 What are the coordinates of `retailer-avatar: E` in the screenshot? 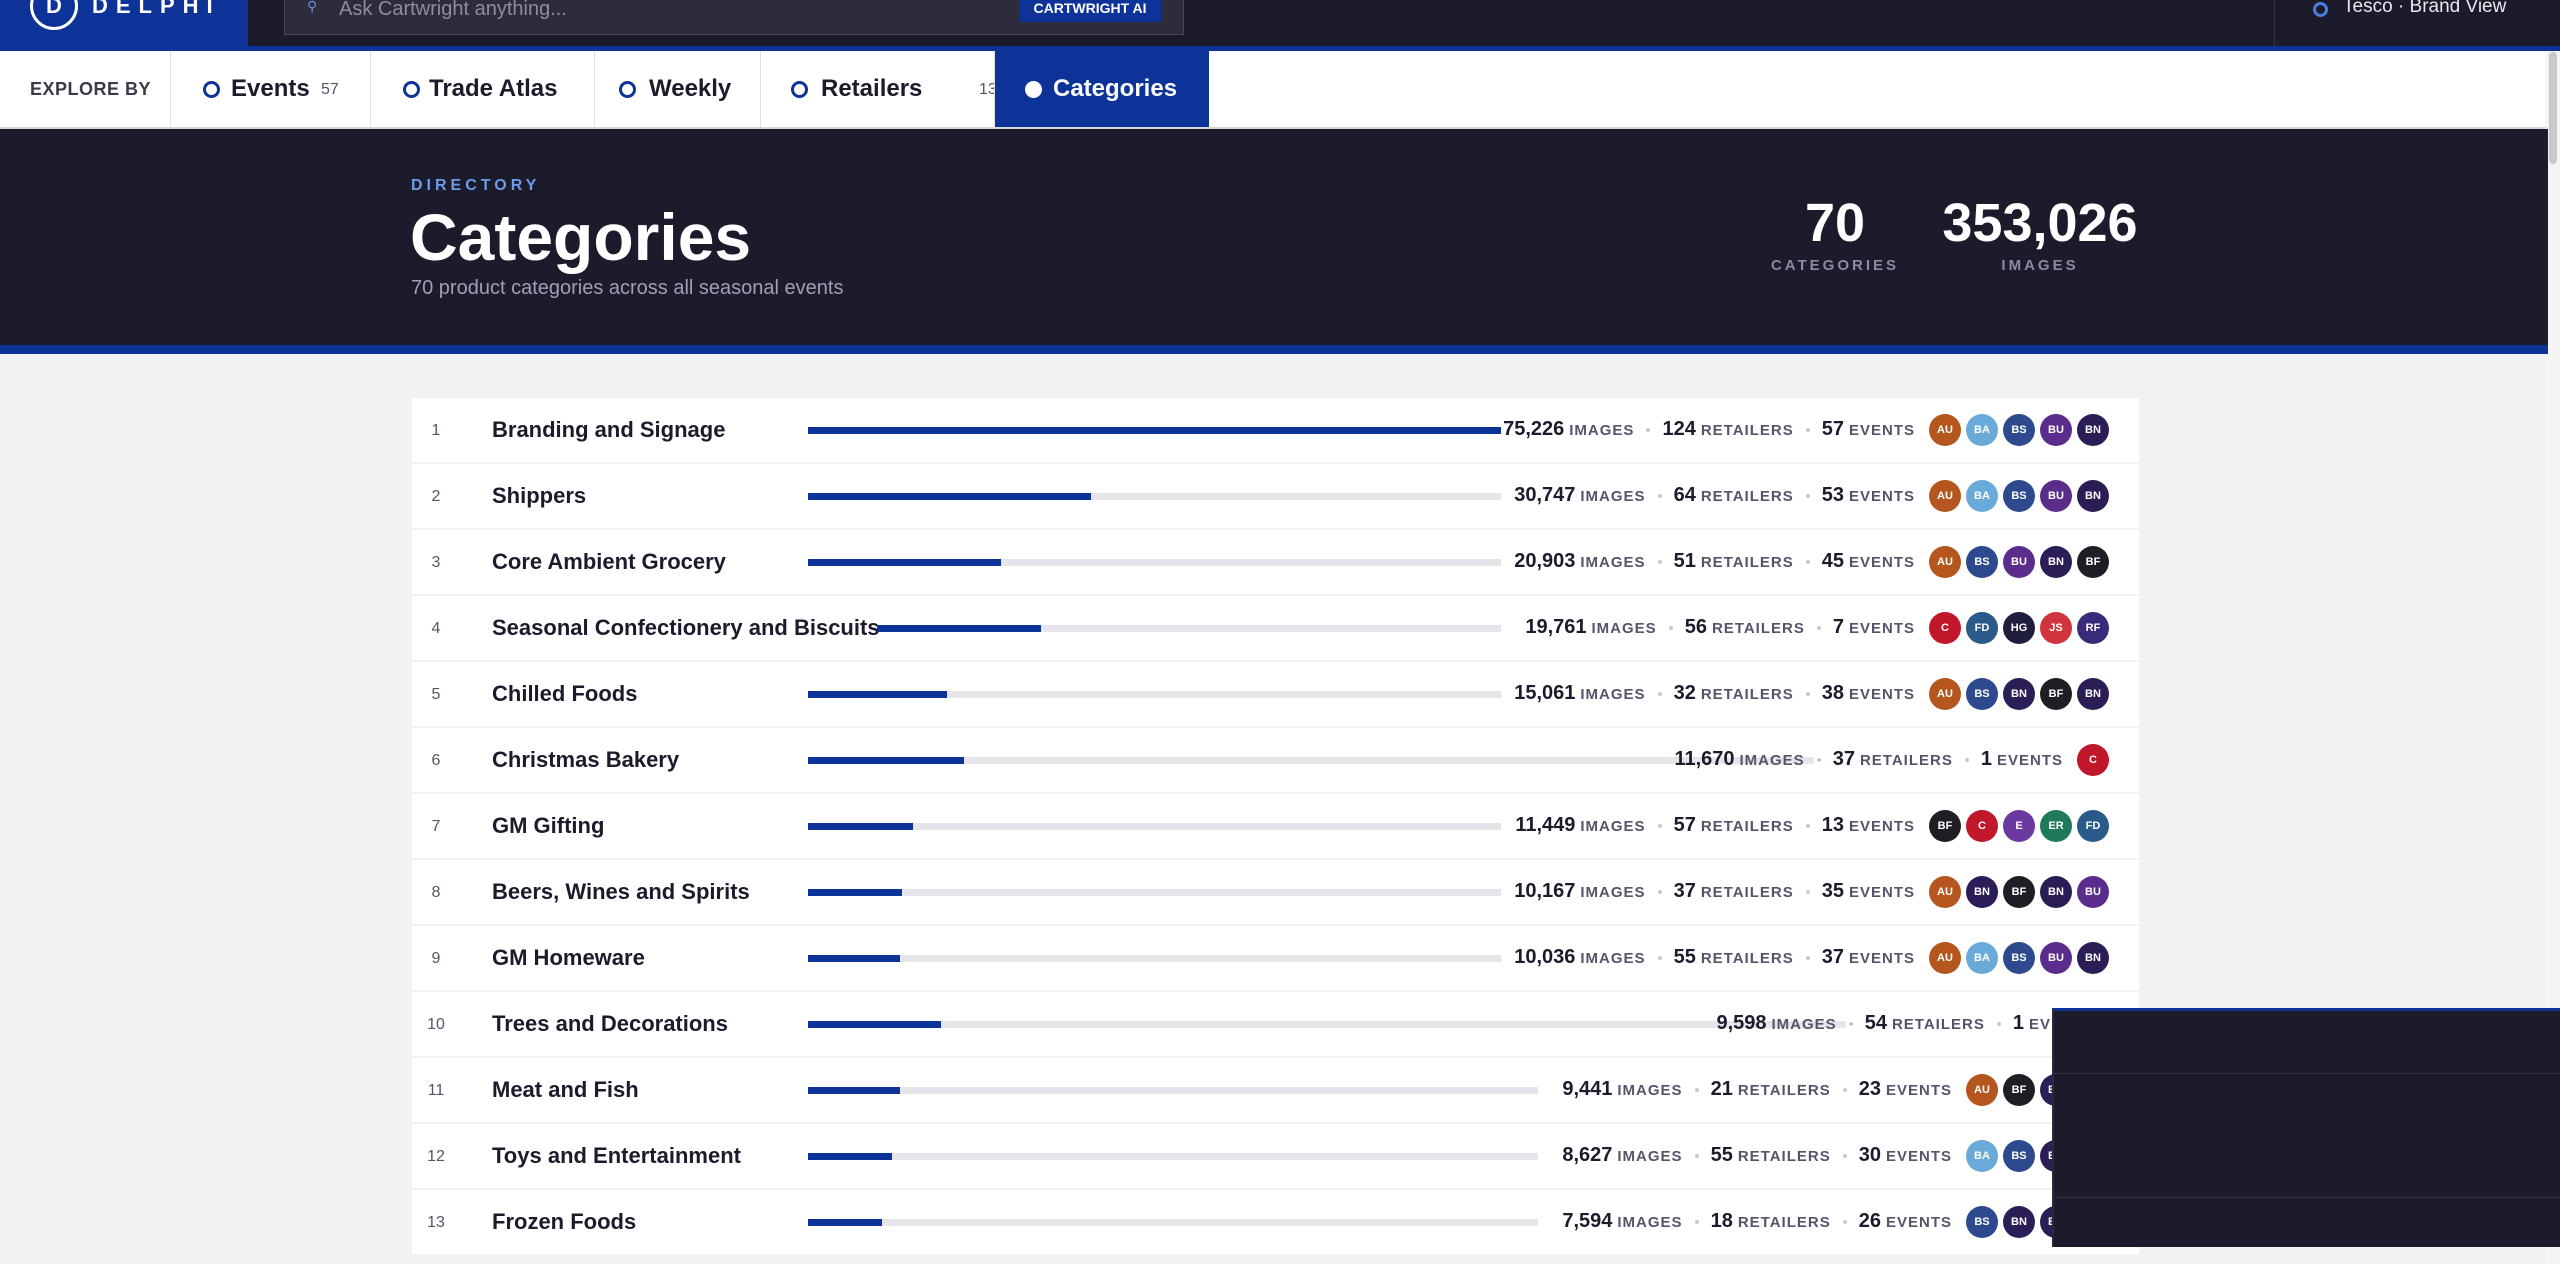 It's located at (2019, 826).